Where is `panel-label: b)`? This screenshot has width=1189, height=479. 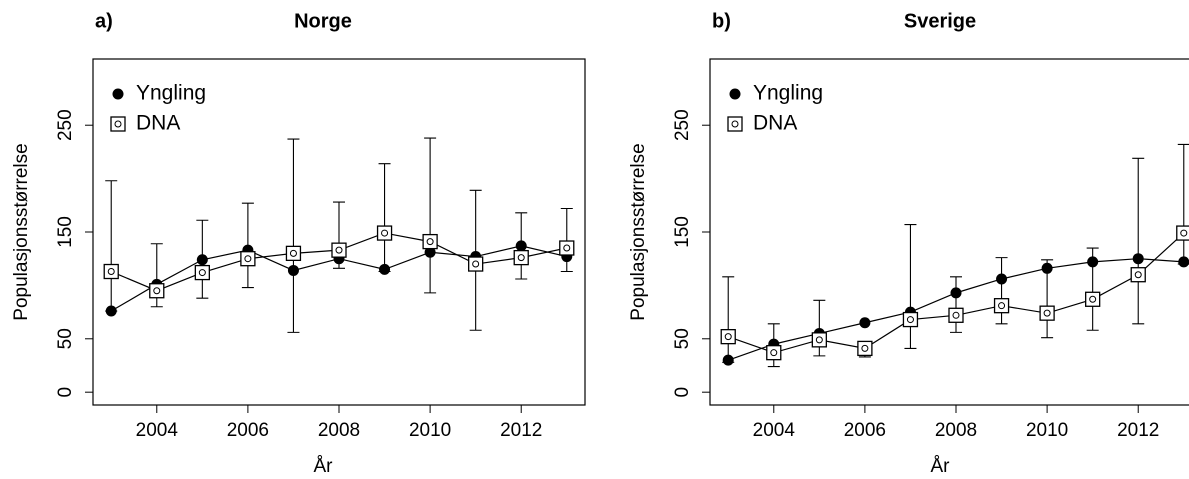
panel-label: b) is located at coordinates (721, 21).